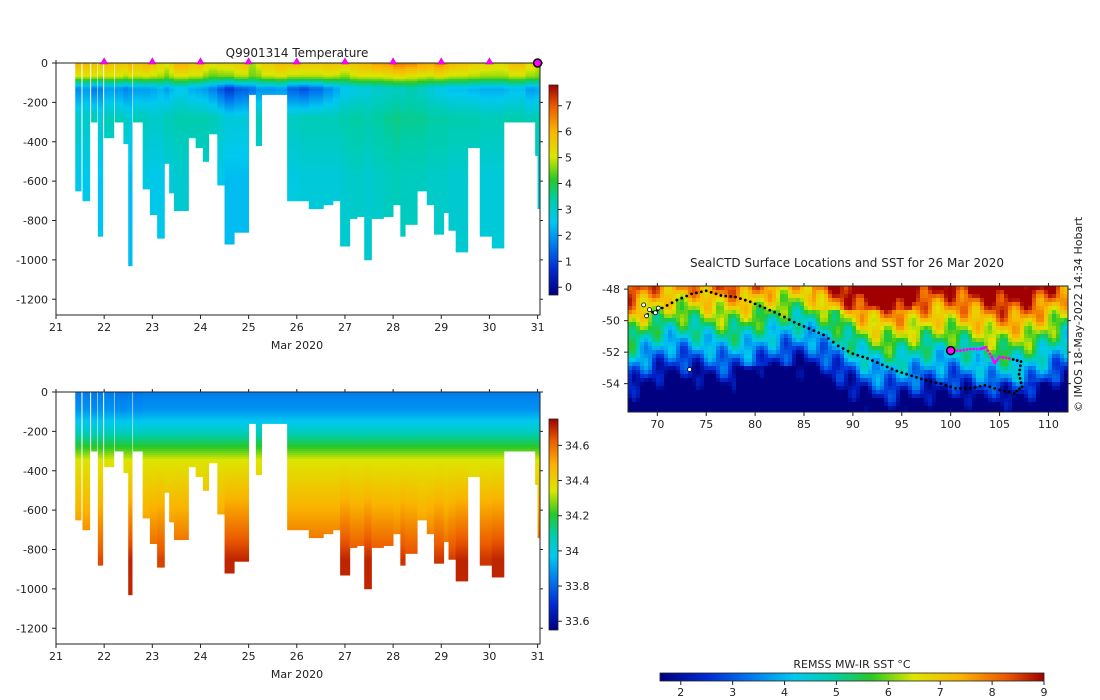  What do you see at coordinates (950, 350) in the screenshot?
I see `current-position-marker` at bounding box center [950, 350].